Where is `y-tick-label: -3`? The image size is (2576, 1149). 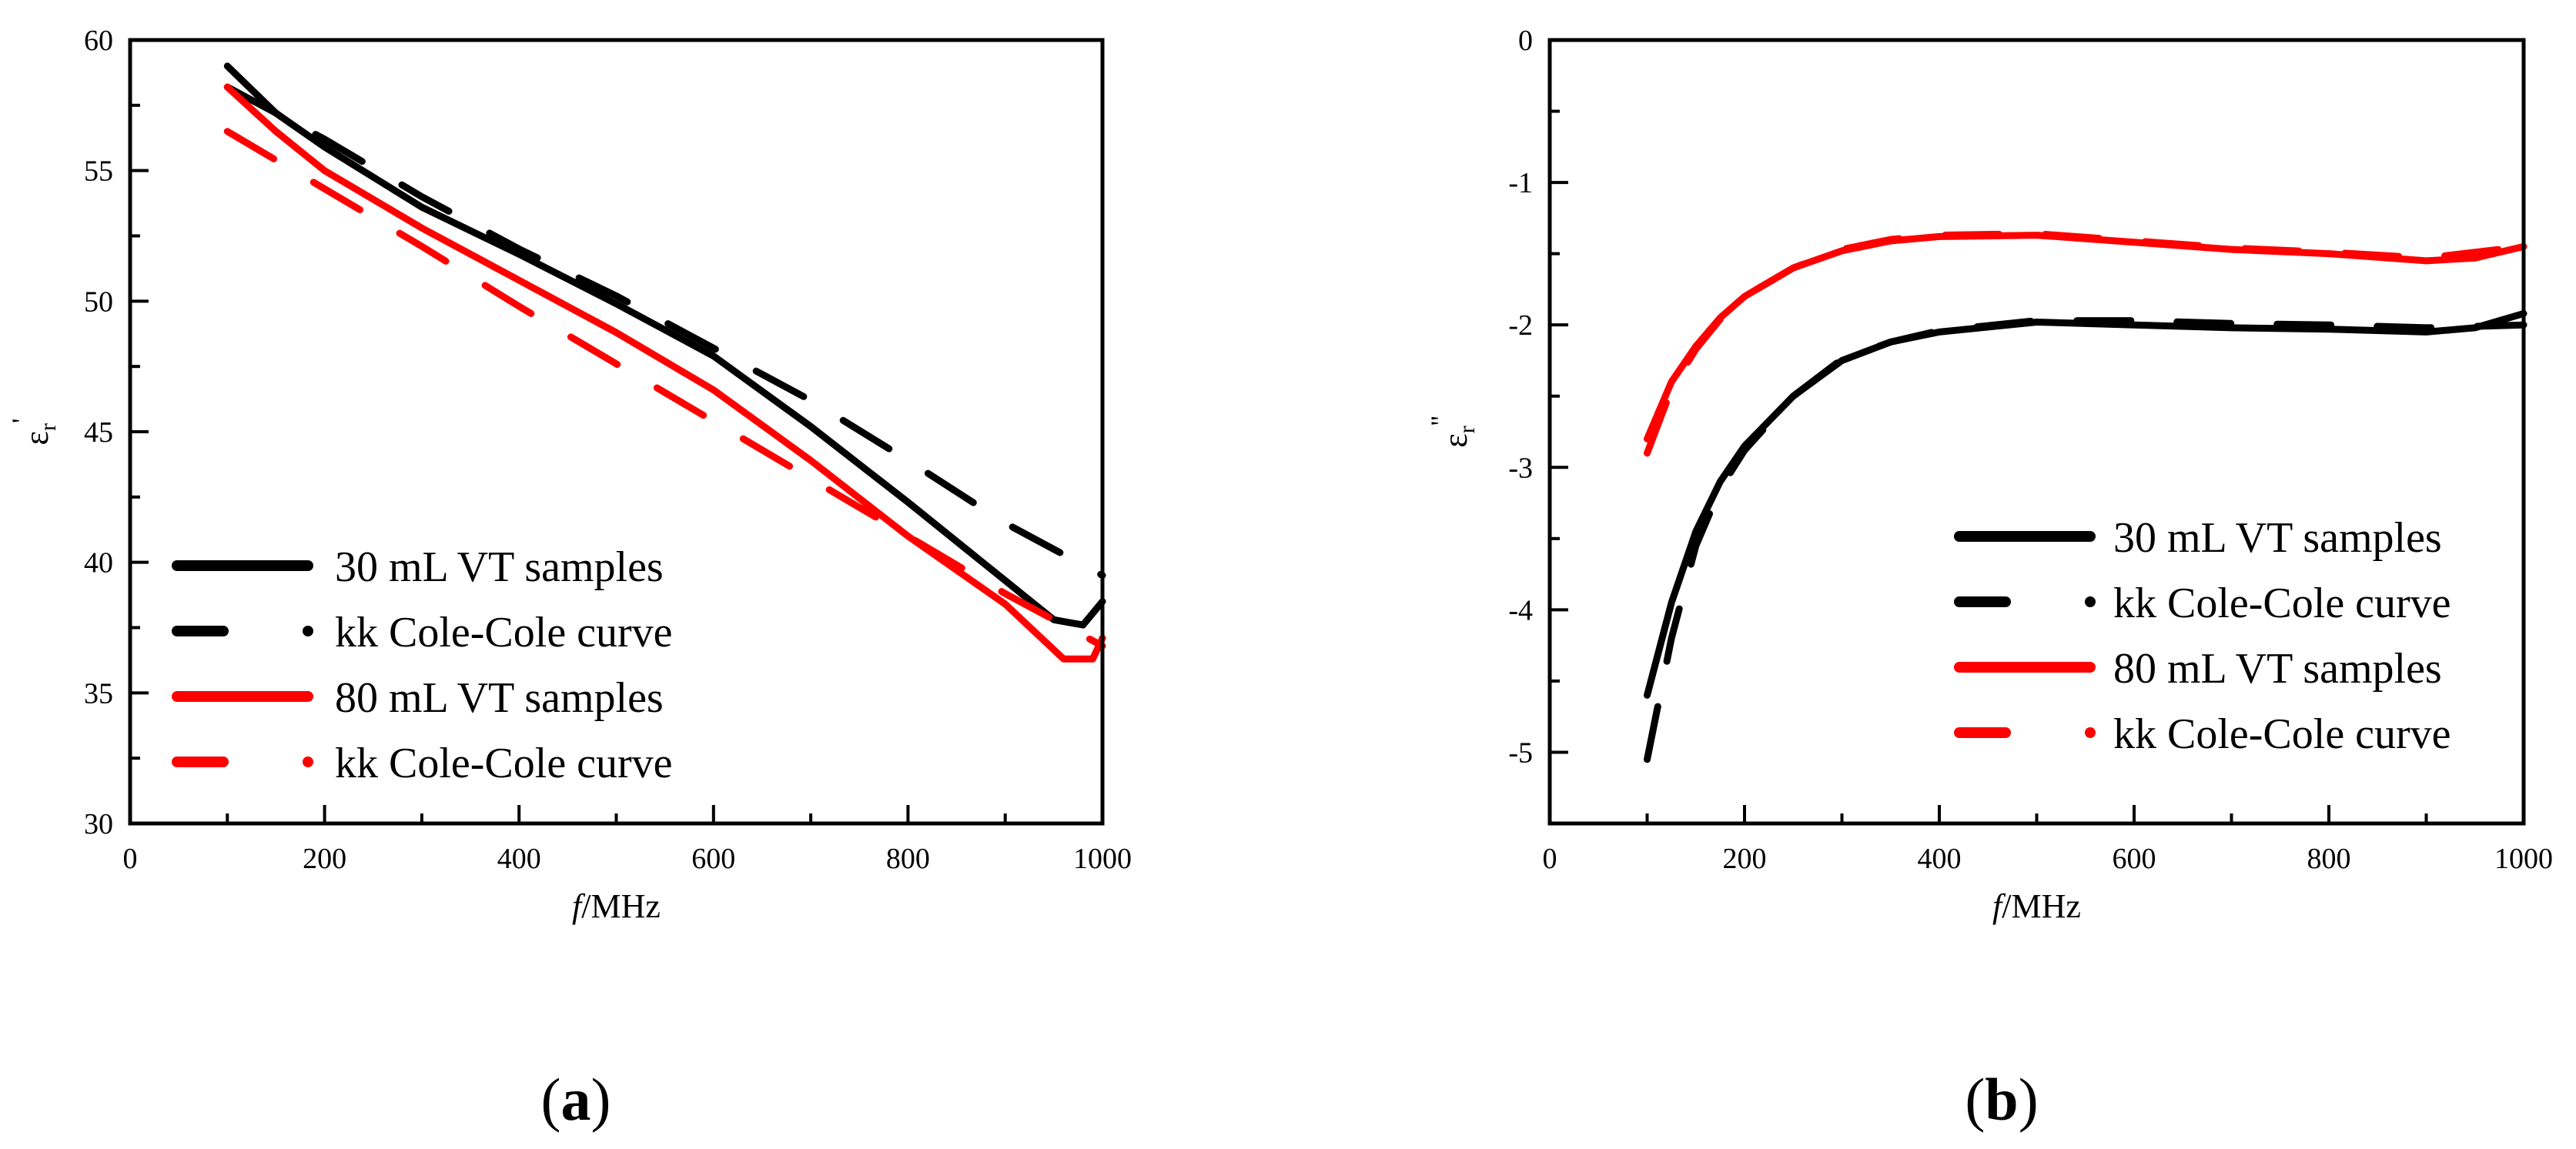
y-tick-label: -3 is located at coordinates (1520, 468).